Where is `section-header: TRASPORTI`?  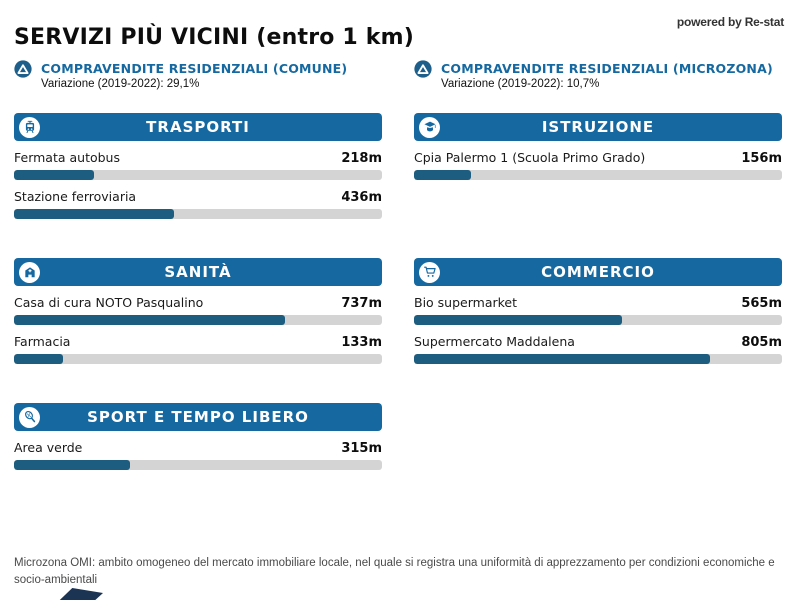 section-header: TRASPORTI is located at coordinates (198, 127).